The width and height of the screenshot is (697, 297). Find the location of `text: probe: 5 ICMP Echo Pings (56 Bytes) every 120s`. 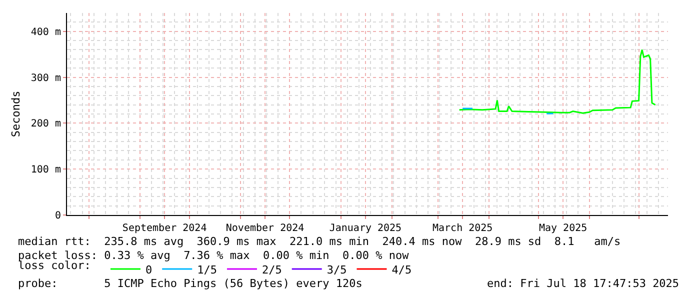

text: probe: 5 ICMP Echo Pings (56 Bytes) every 120s is located at coordinates (190, 283).